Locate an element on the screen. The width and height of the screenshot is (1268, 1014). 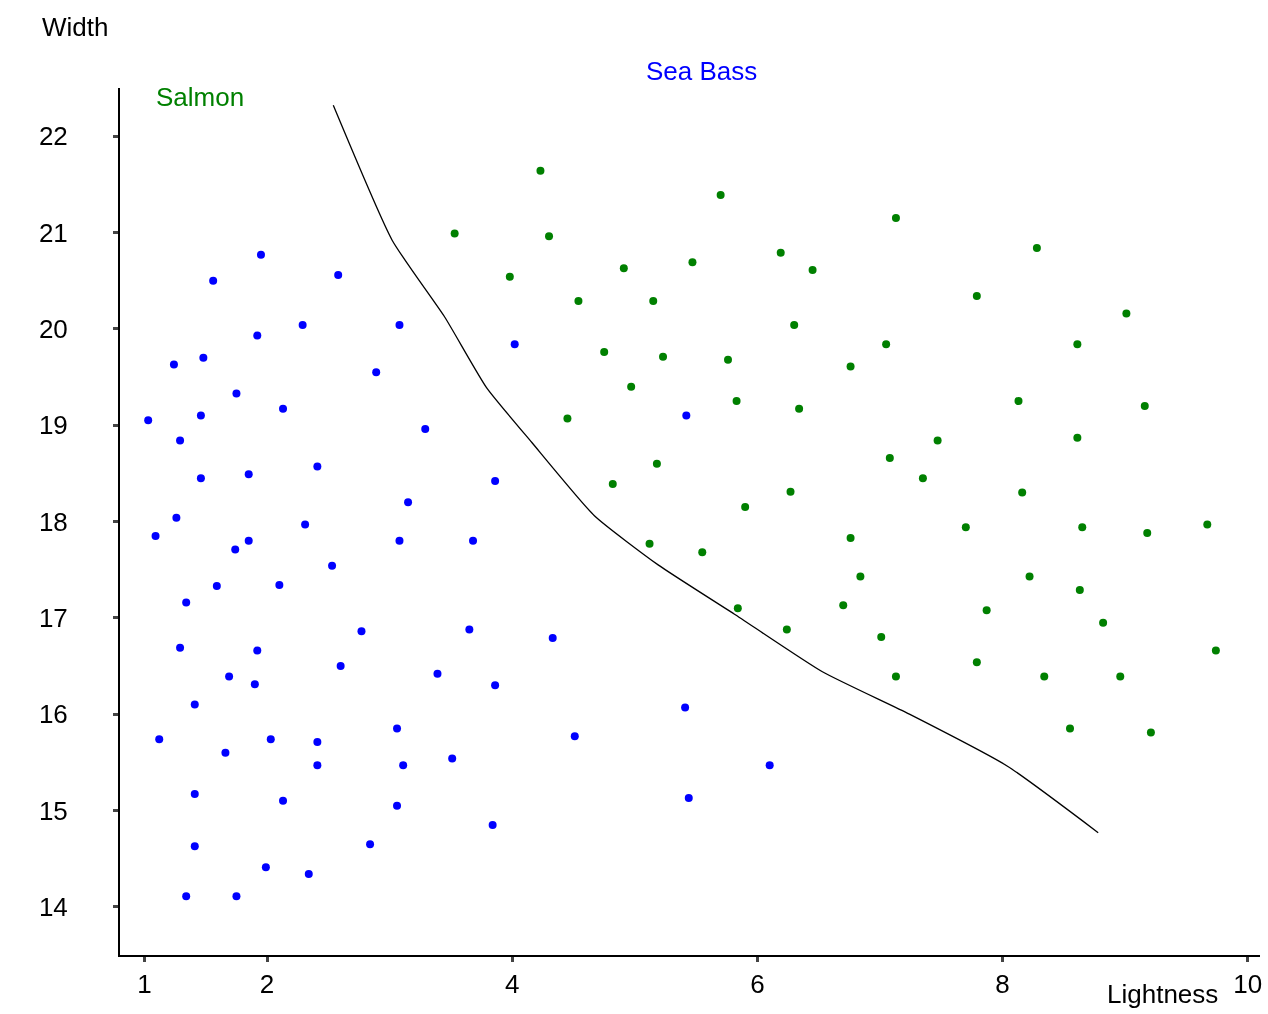
text: Salmon is located at coordinates (200, 97).